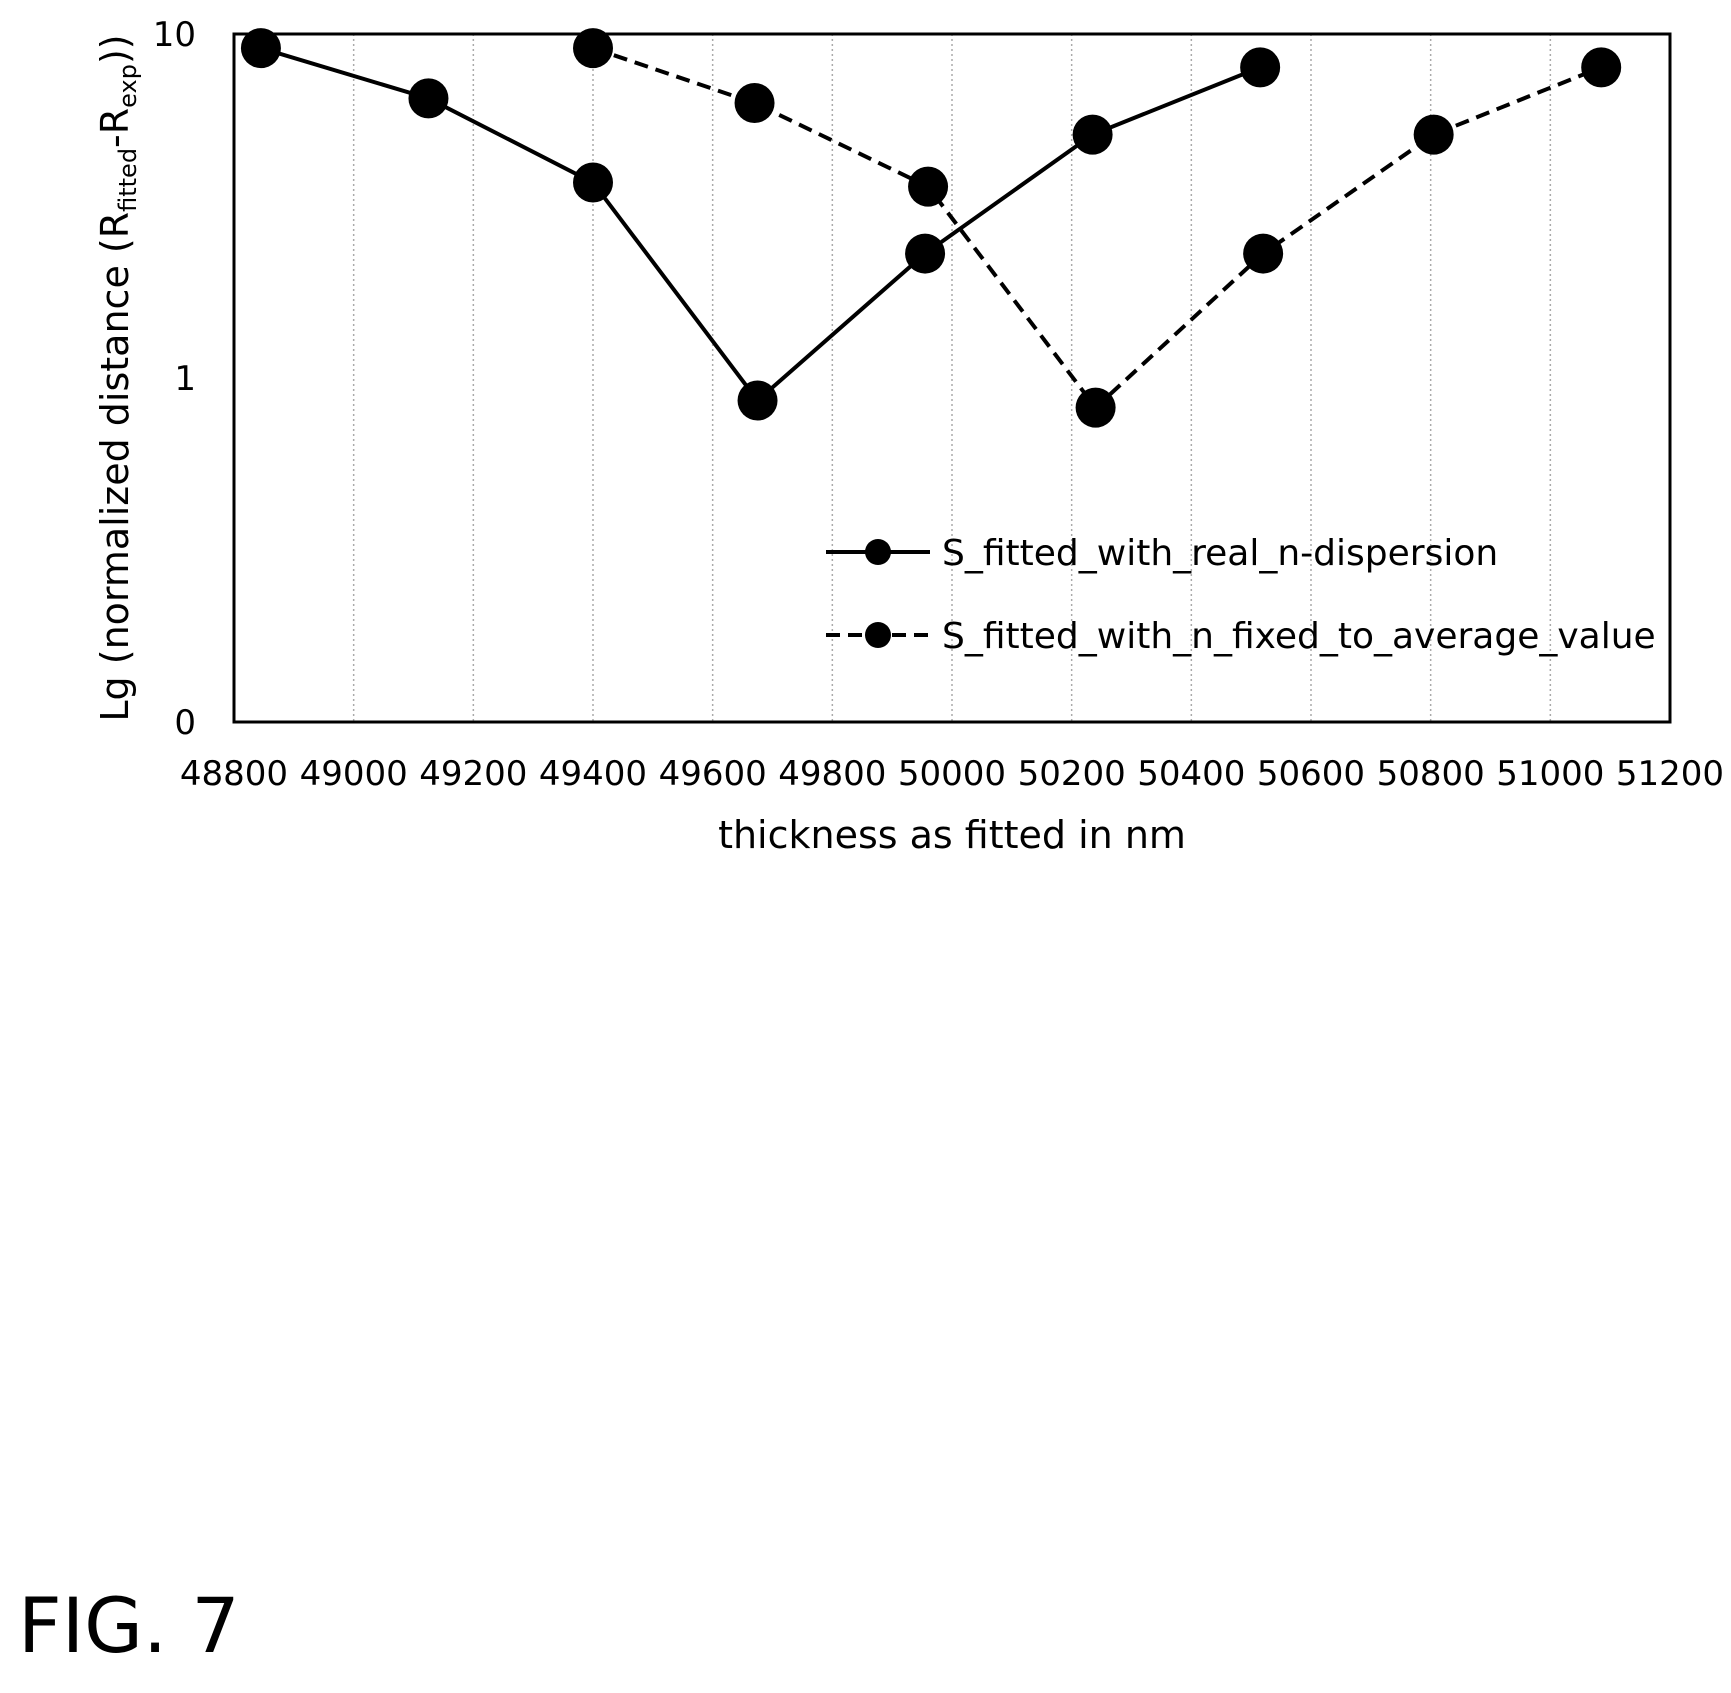  What do you see at coordinates (129, 1625) in the screenshot?
I see `figure-label: FIG. 7` at bounding box center [129, 1625].